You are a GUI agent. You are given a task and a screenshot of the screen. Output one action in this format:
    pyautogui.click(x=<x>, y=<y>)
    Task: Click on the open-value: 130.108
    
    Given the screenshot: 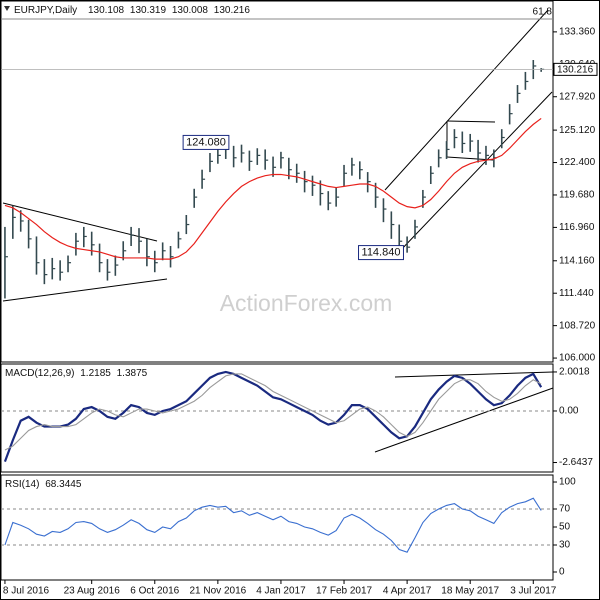 What is the action you would take?
    pyautogui.click(x=106, y=10)
    